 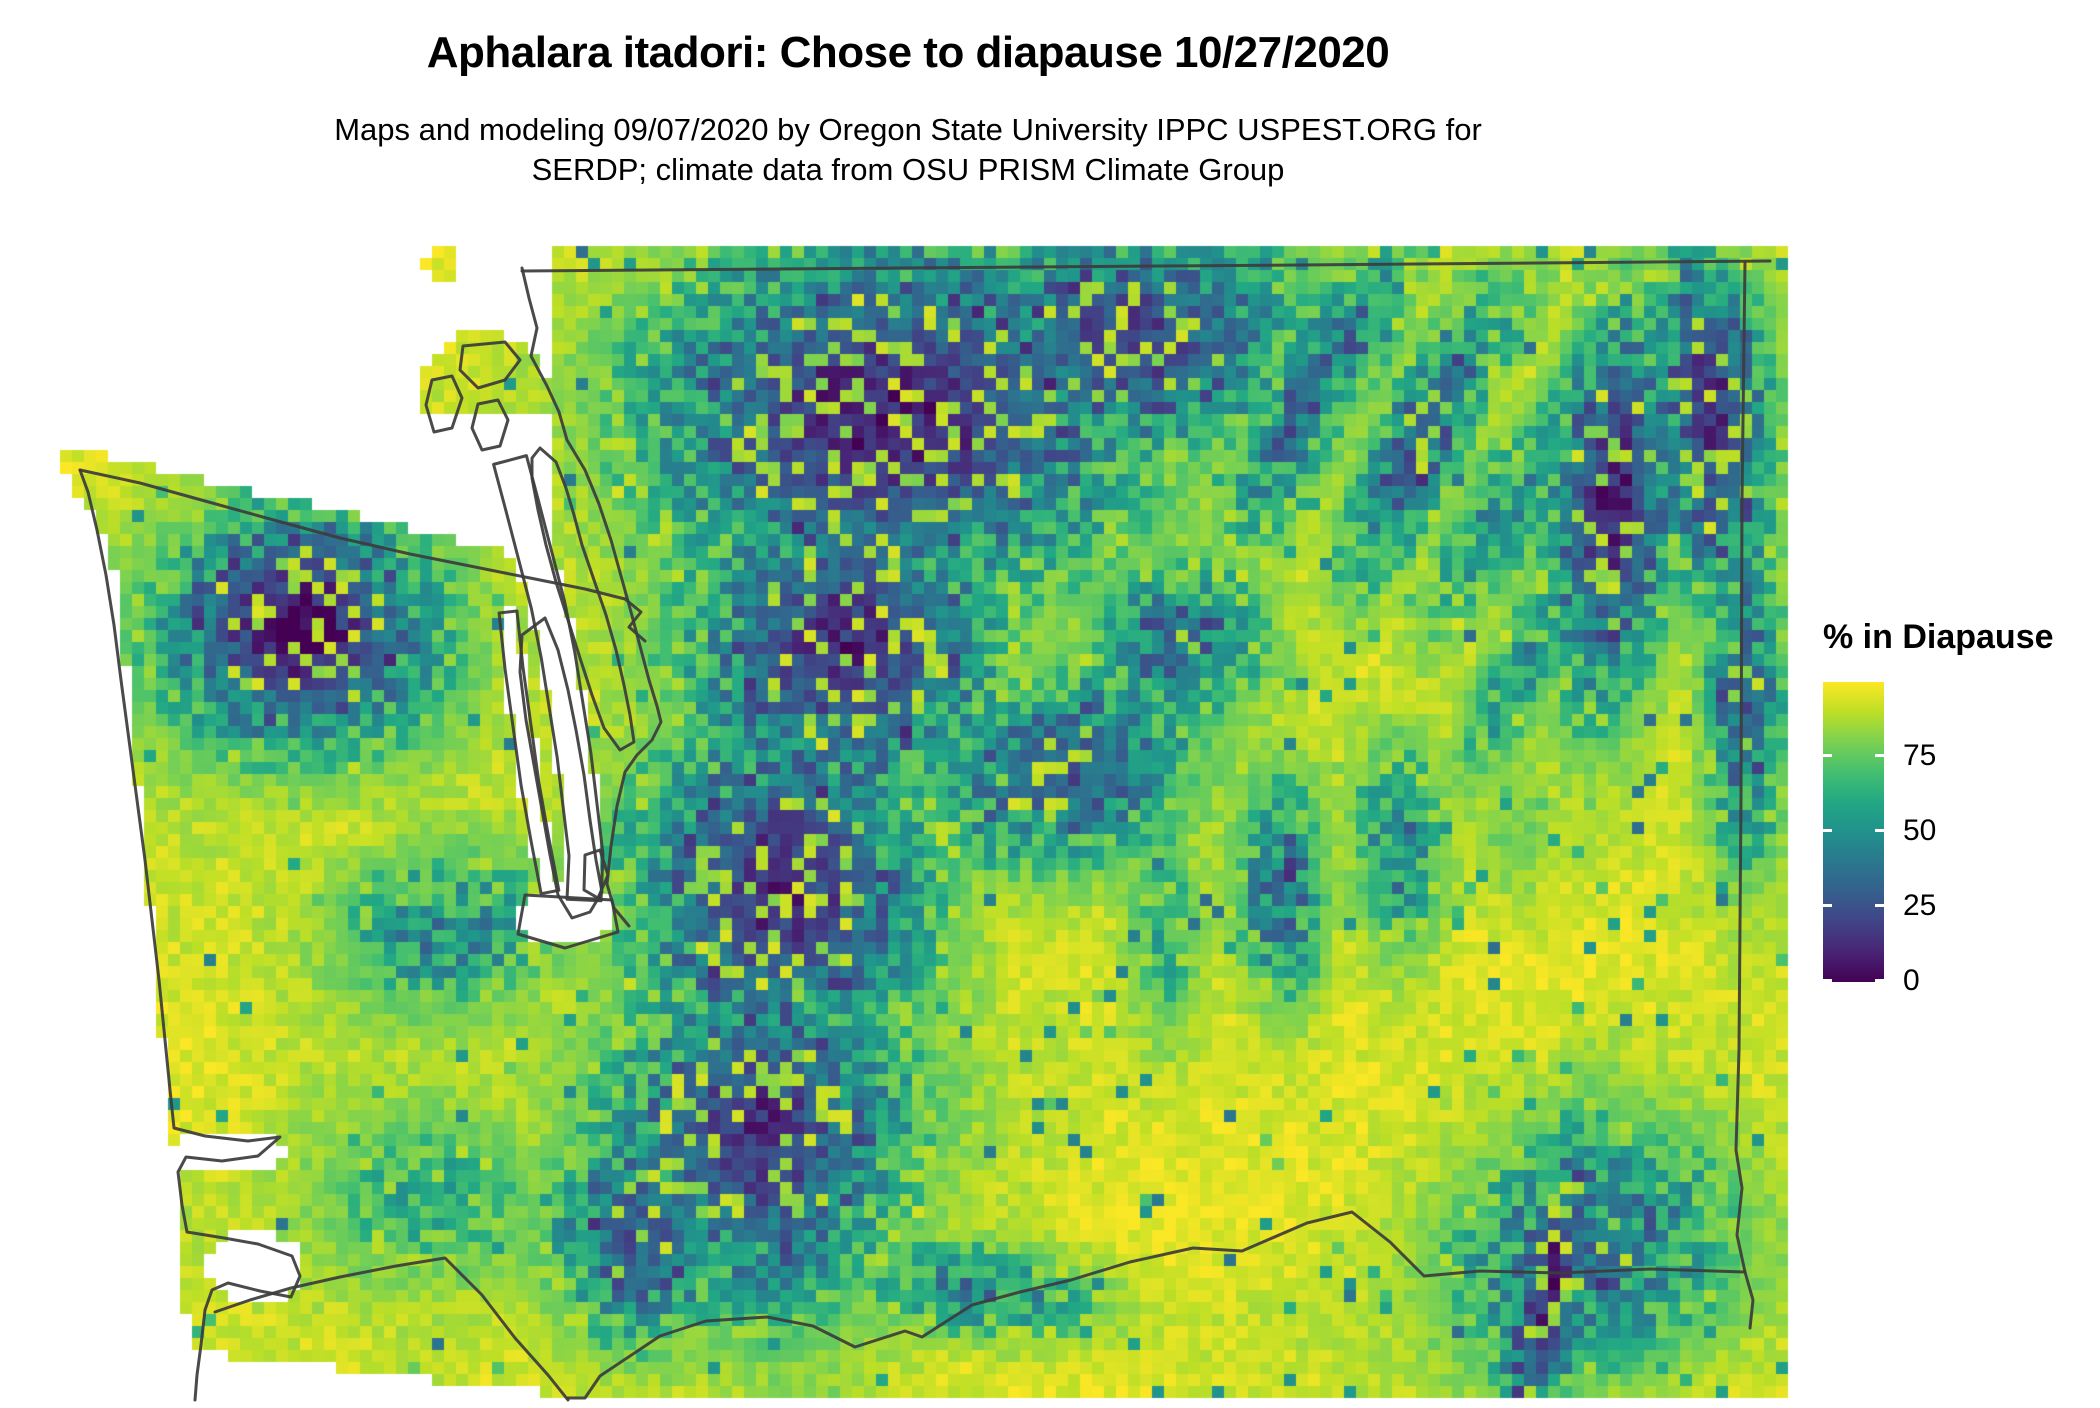 What do you see at coordinates (1744, 795) in the screenshot?
I see `border-idaho` at bounding box center [1744, 795].